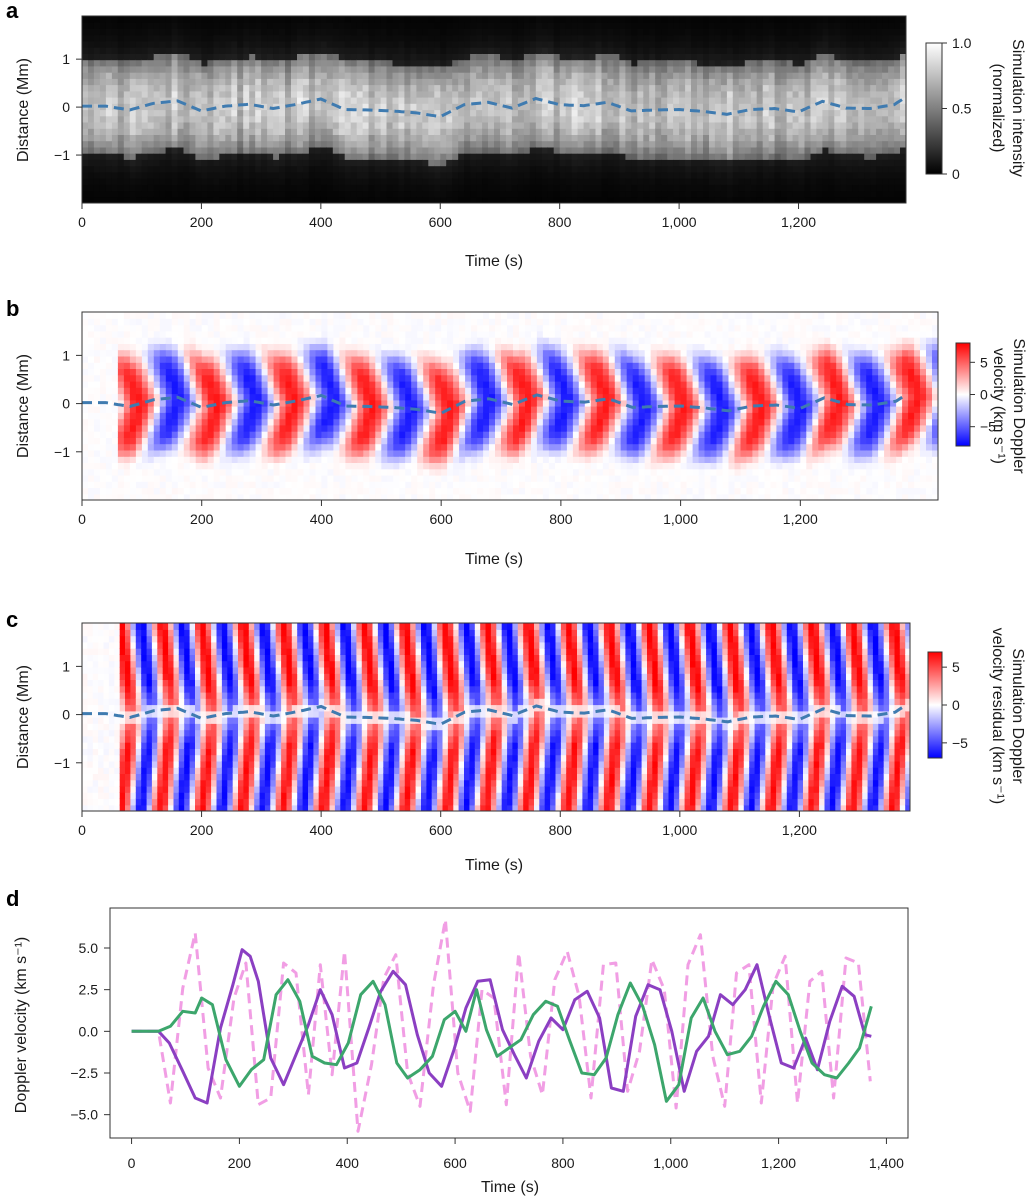 This screenshot has width=1030, height=1199. What do you see at coordinates (1008, 406) in the screenshot?
I see `colorbar-label: Simulation Dopplervelocity (km s⁻¹)` at bounding box center [1008, 406].